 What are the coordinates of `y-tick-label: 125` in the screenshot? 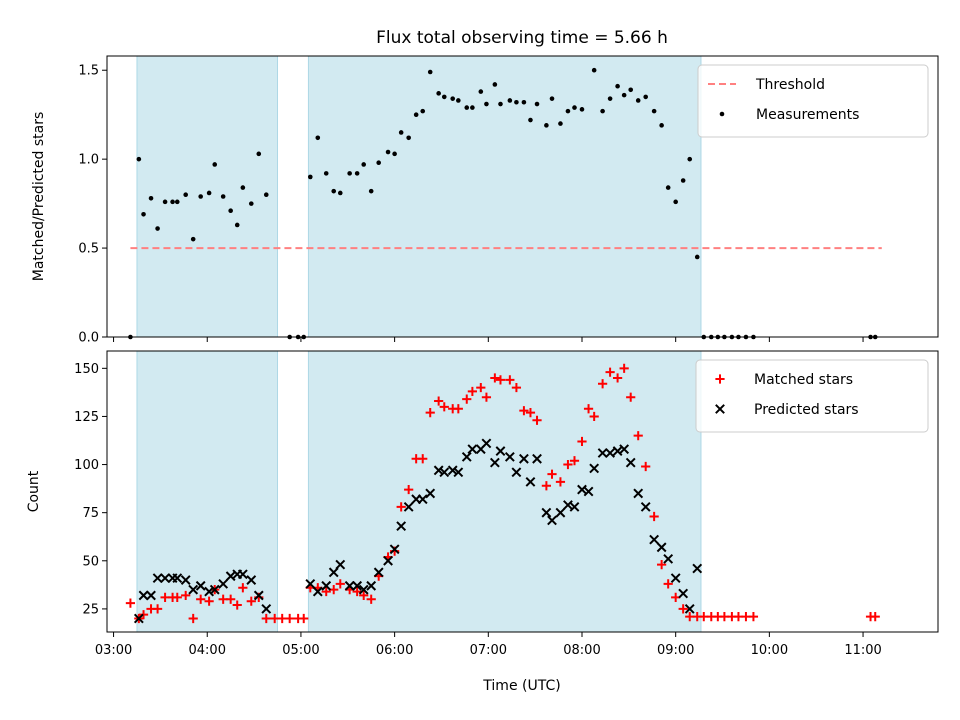 It's located at (86, 417).